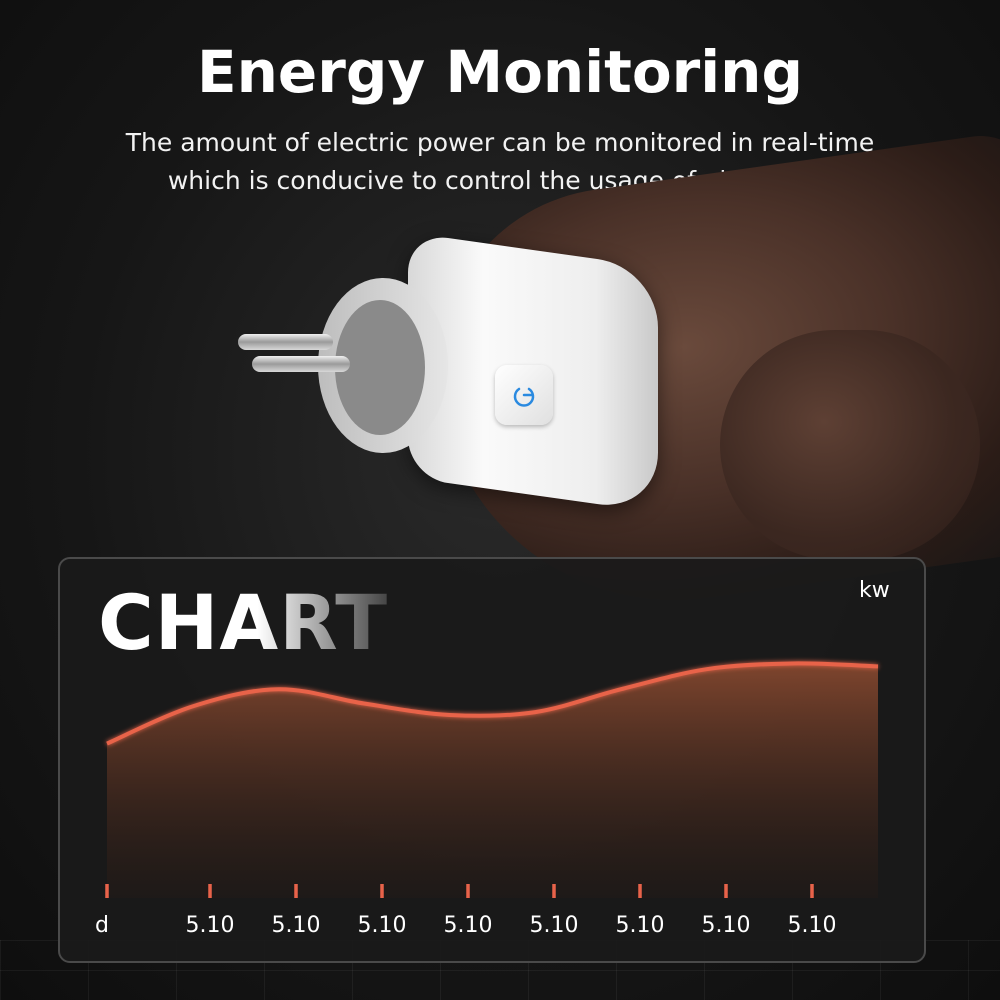  What do you see at coordinates (492, 703) in the screenshot?
I see `chart-series-line` at bounding box center [492, 703].